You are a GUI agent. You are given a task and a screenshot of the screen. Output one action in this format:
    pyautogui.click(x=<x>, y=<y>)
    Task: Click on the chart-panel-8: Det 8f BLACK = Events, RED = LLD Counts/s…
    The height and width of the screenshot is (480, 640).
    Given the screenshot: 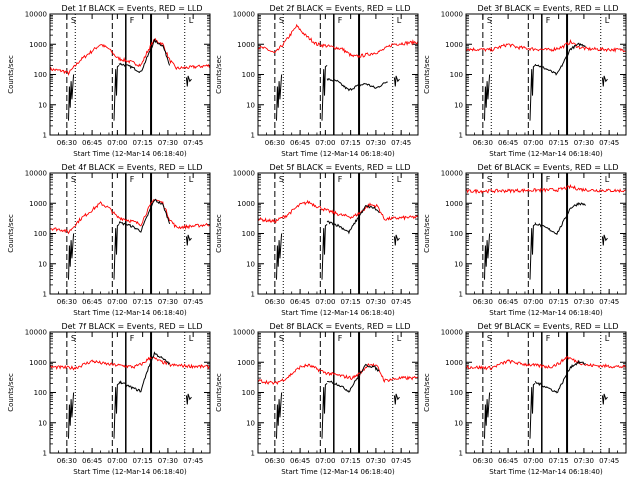 What is the action you would take?
    pyautogui.click(x=317, y=399)
    